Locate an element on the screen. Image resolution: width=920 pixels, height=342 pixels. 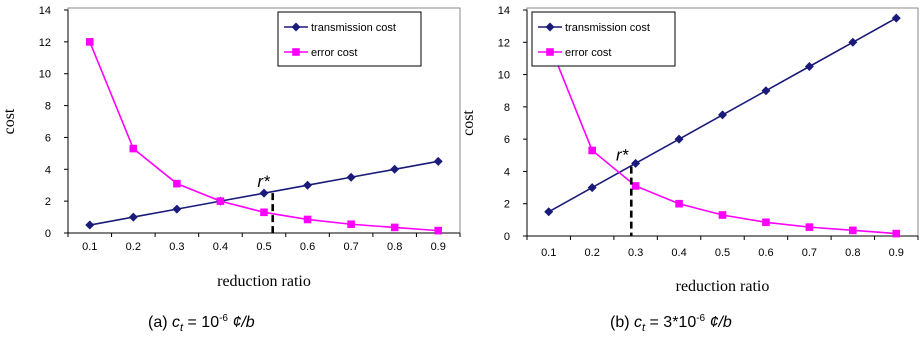
caption-prefix: (b) is located at coordinates (622, 322).